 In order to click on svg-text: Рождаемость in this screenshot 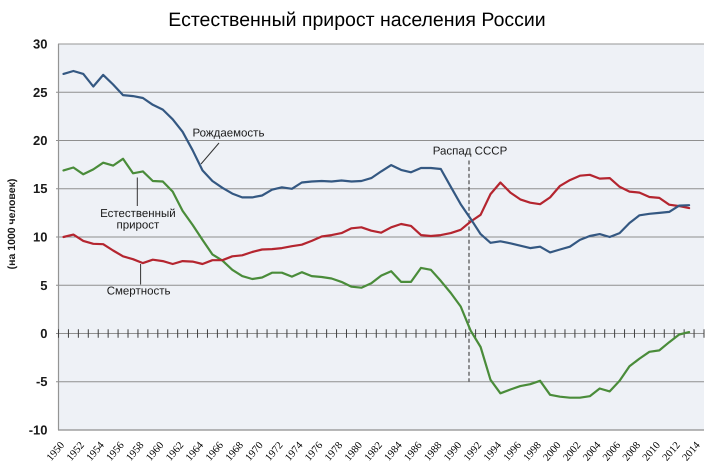, I will do `click(229, 134)`.